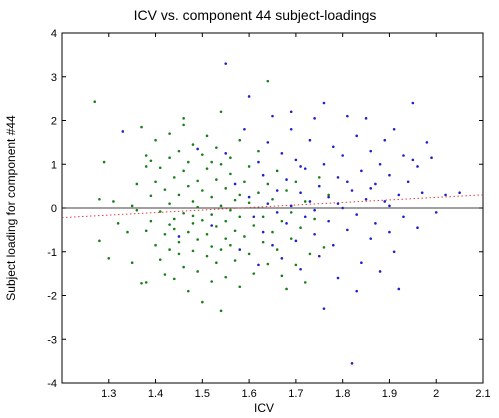 The height and width of the screenshot is (418, 499). What do you see at coordinates (155, 394) in the screenshot?
I see `x-tick-label: 1.4` at bounding box center [155, 394].